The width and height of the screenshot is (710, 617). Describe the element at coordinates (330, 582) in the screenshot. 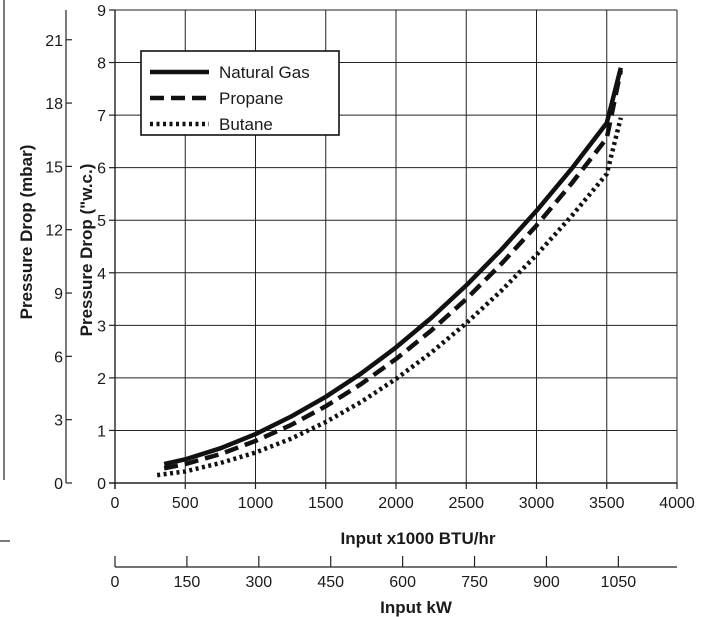

I see `kw-tick-label: 450` at that location.